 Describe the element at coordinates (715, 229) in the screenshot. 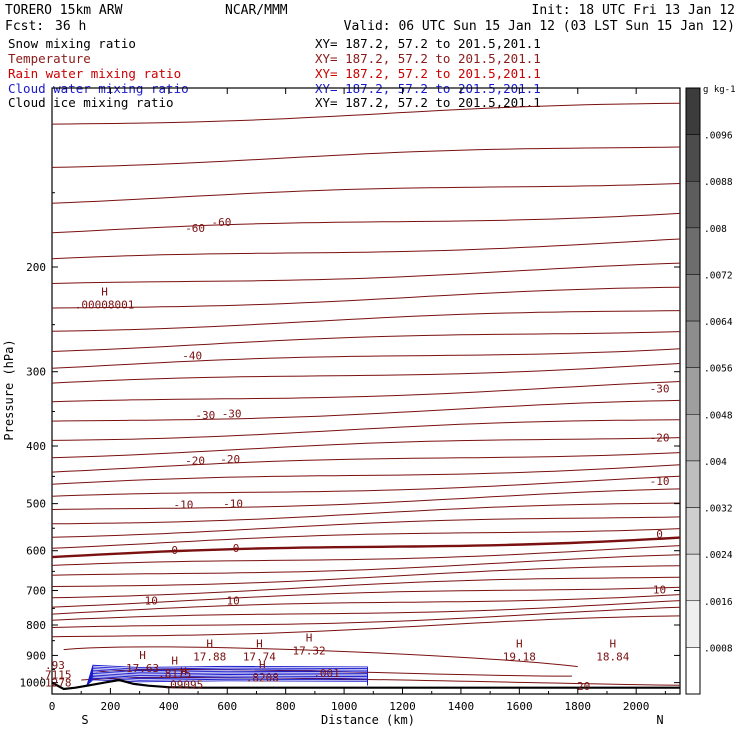

I see `colorbar-label: .008` at that location.